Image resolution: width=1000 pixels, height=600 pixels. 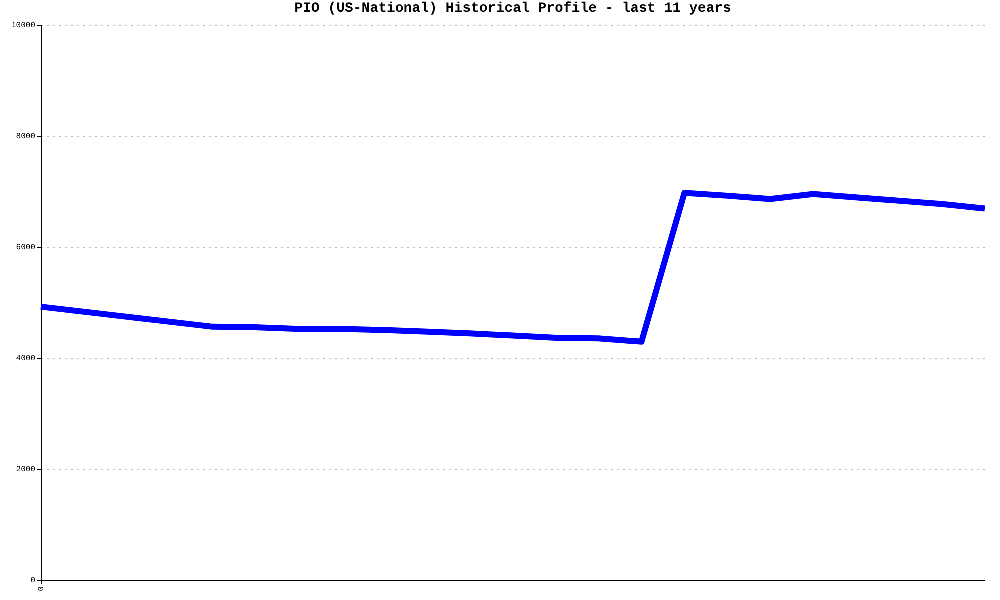 What do you see at coordinates (26, 359) in the screenshot?
I see `y-tick-label: 4000` at bounding box center [26, 359].